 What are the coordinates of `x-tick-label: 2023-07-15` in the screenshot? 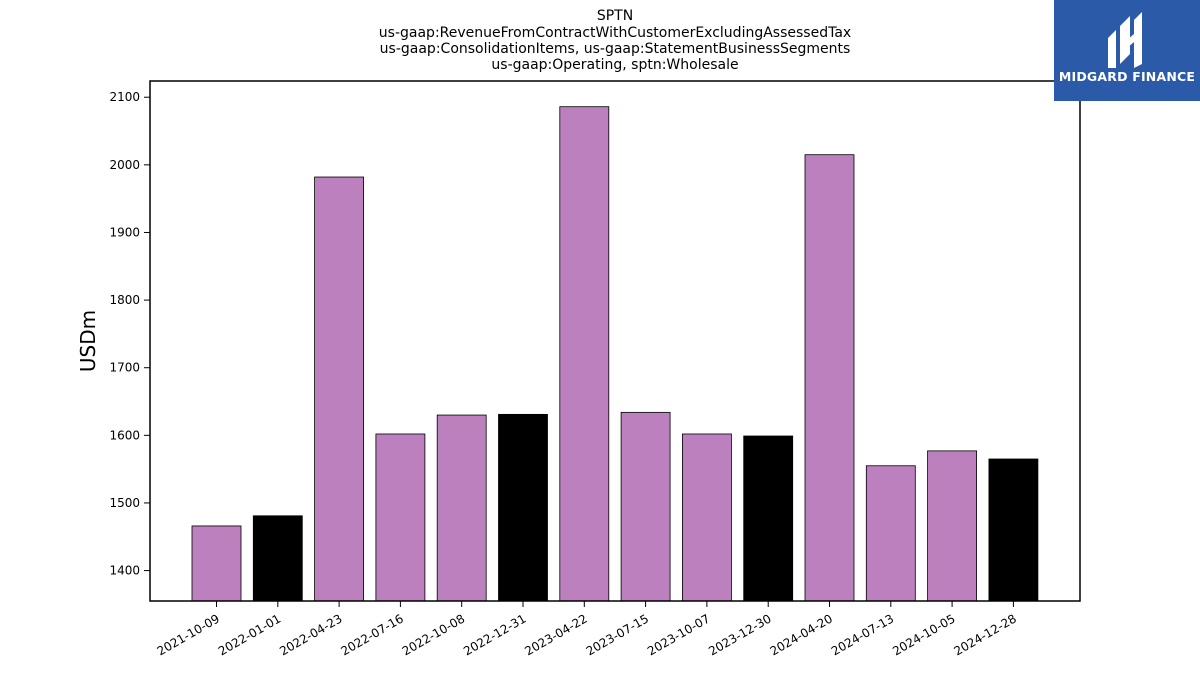 It's located at (617, 634).